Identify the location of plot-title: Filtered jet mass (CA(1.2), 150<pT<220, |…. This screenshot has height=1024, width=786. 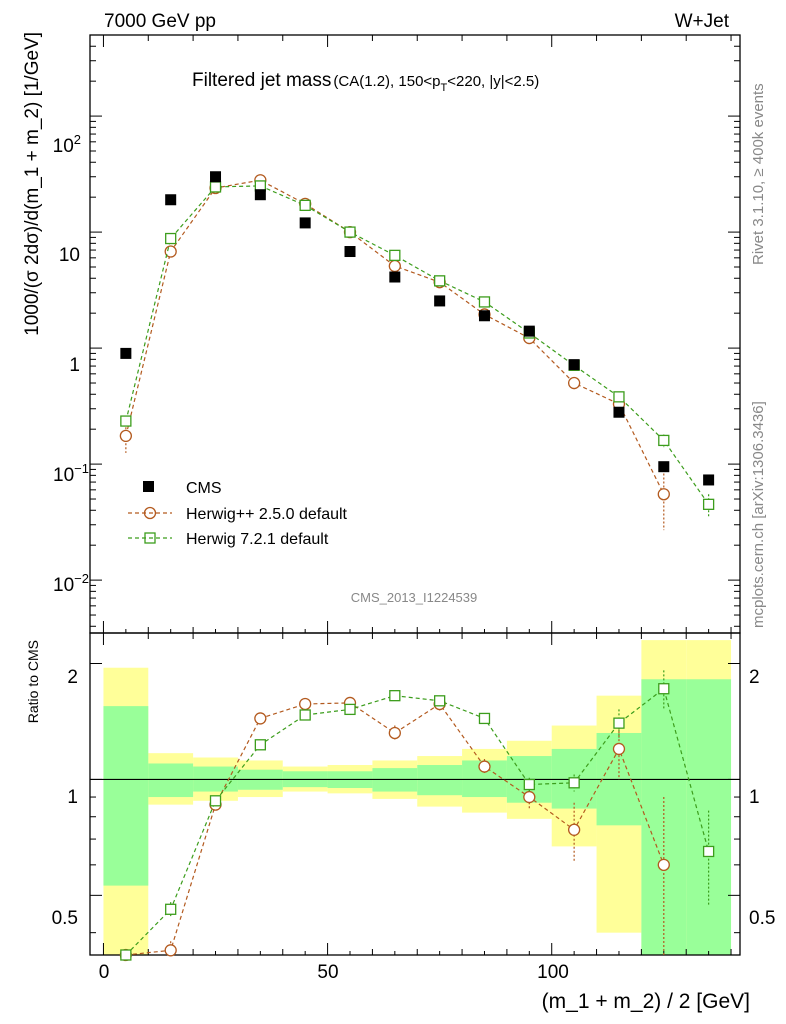
(365, 82).